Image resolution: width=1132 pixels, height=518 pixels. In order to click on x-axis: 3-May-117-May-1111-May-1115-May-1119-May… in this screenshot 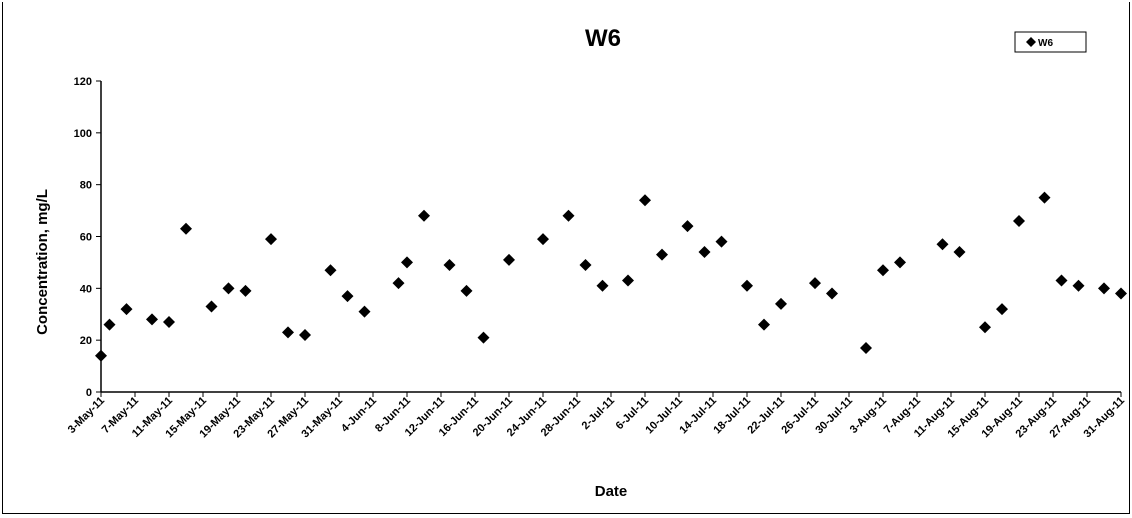, I will do `click(596, 415)`.